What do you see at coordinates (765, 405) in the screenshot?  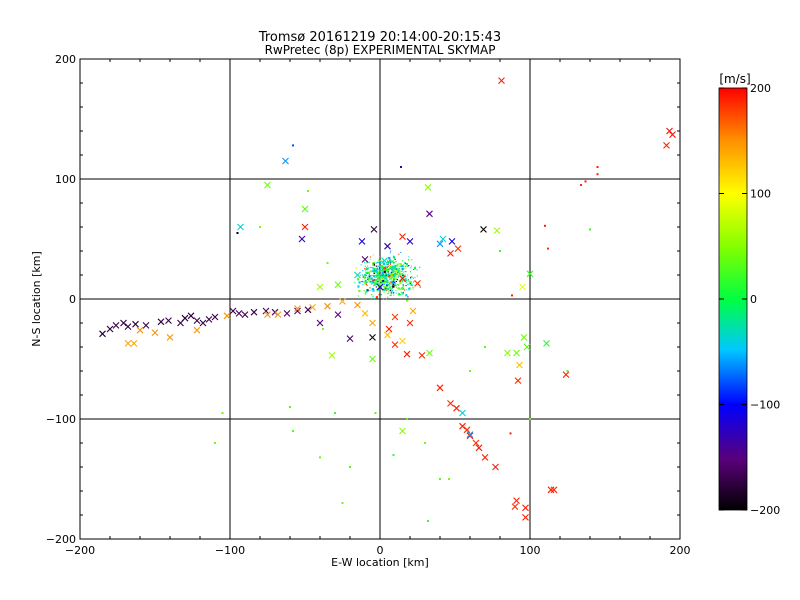 I see `colorbar-tick-label: −100` at bounding box center [765, 405].